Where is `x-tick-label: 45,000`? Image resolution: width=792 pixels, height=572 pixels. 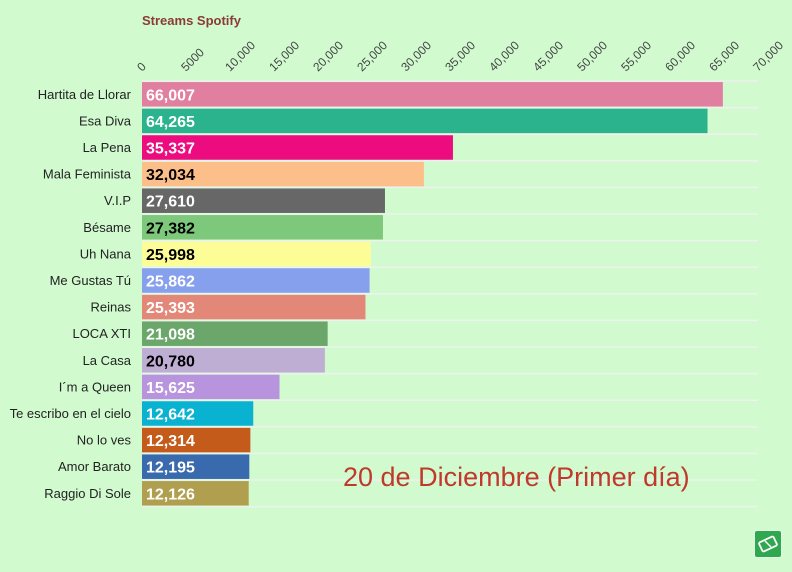 x-tick-label: 45,000 is located at coordinates (548, 56).